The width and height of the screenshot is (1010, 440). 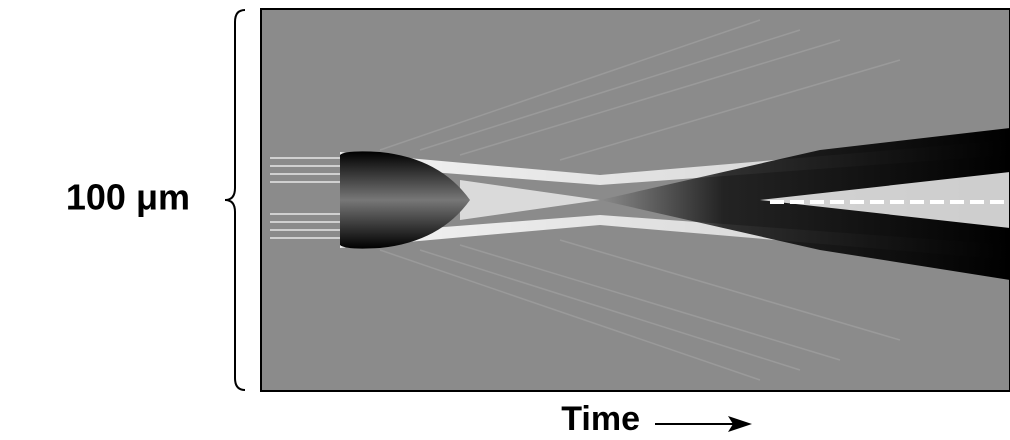 What do you see at coordinates (600, 419) in the screenshot?
I see `x-axis-label: Time` at bounding box center [600, 419].